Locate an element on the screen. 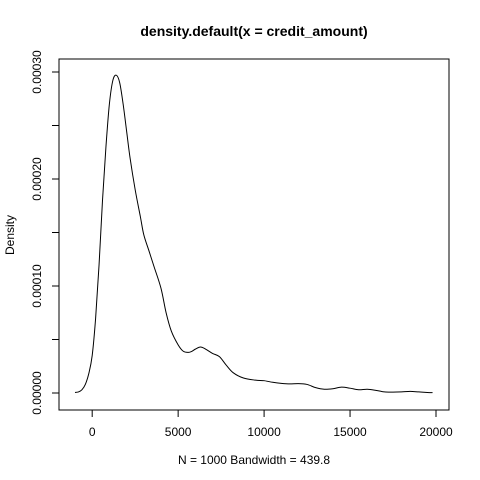  x-tick-label: 5000 is located at coordinates (178, 432).